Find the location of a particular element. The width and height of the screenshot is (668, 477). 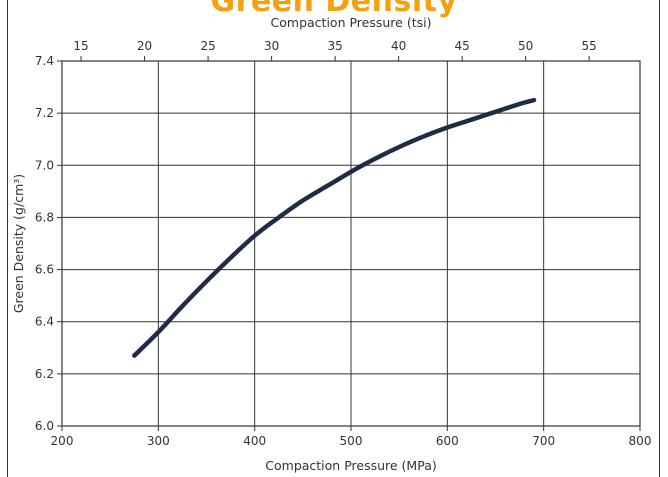

y-axis-label: Green Density (g/cm³) is located at coordinates (18, 243).